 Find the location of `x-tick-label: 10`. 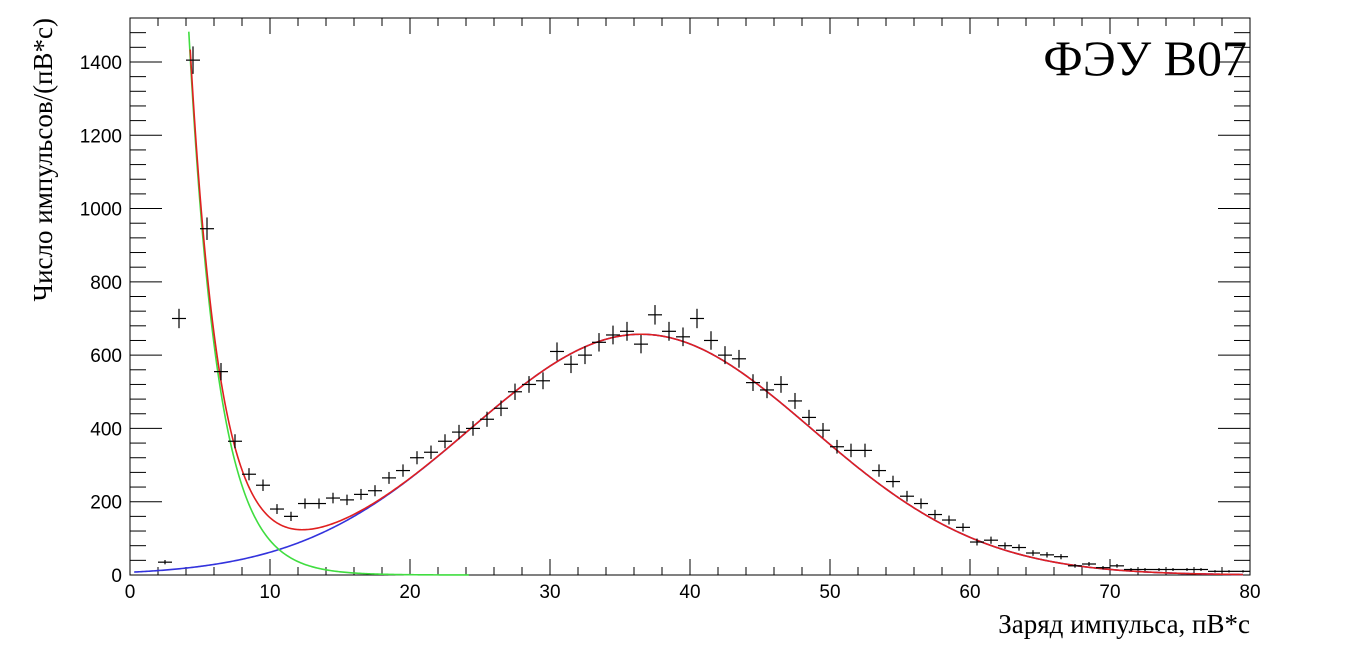

x-tick-label: 10 is located at coordinates (269, 592).